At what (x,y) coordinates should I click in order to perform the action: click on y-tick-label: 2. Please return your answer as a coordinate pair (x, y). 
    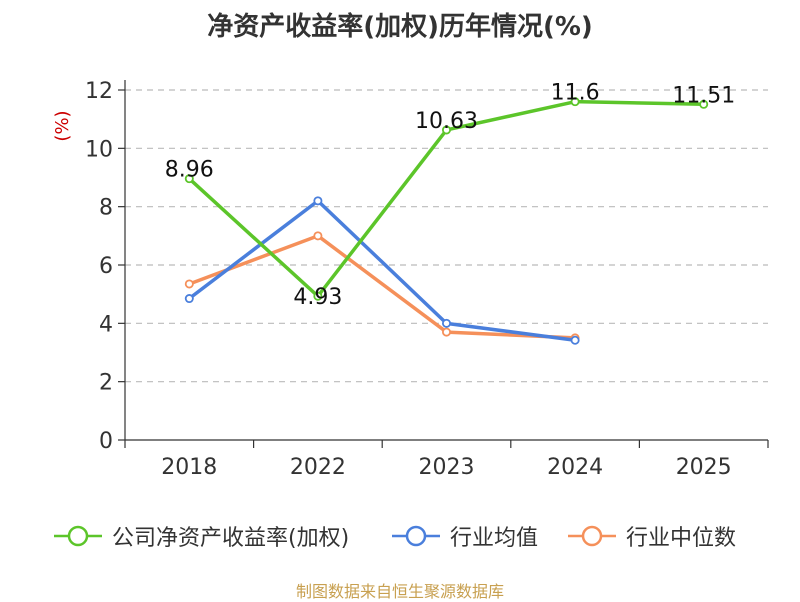
    Looking at the image, I should click on (106, 383).